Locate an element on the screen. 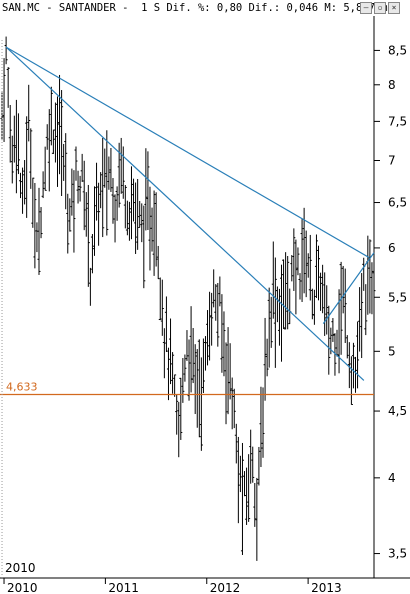 The height and width of the screenshot is (594, 410). y-tick-label: 5,5 is located at coordinates (397, 297).